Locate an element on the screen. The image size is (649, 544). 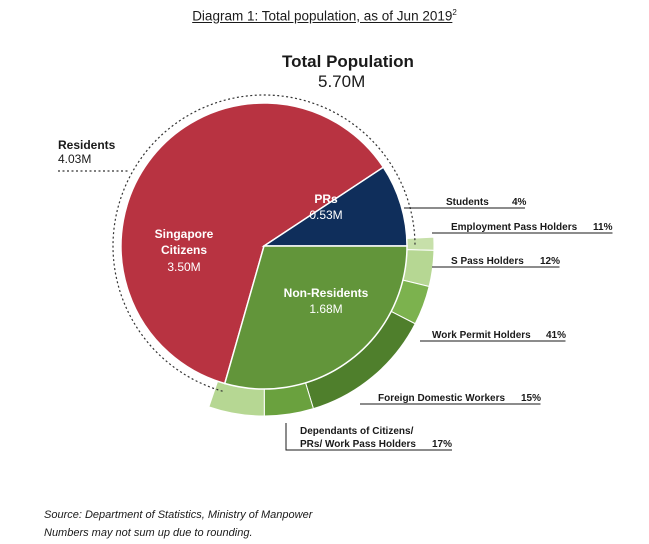
breakdown-label-dependants-of-citizens-prs-work-pass-holders: Dependants of Citizens/ is located at coordinates (357, 431).